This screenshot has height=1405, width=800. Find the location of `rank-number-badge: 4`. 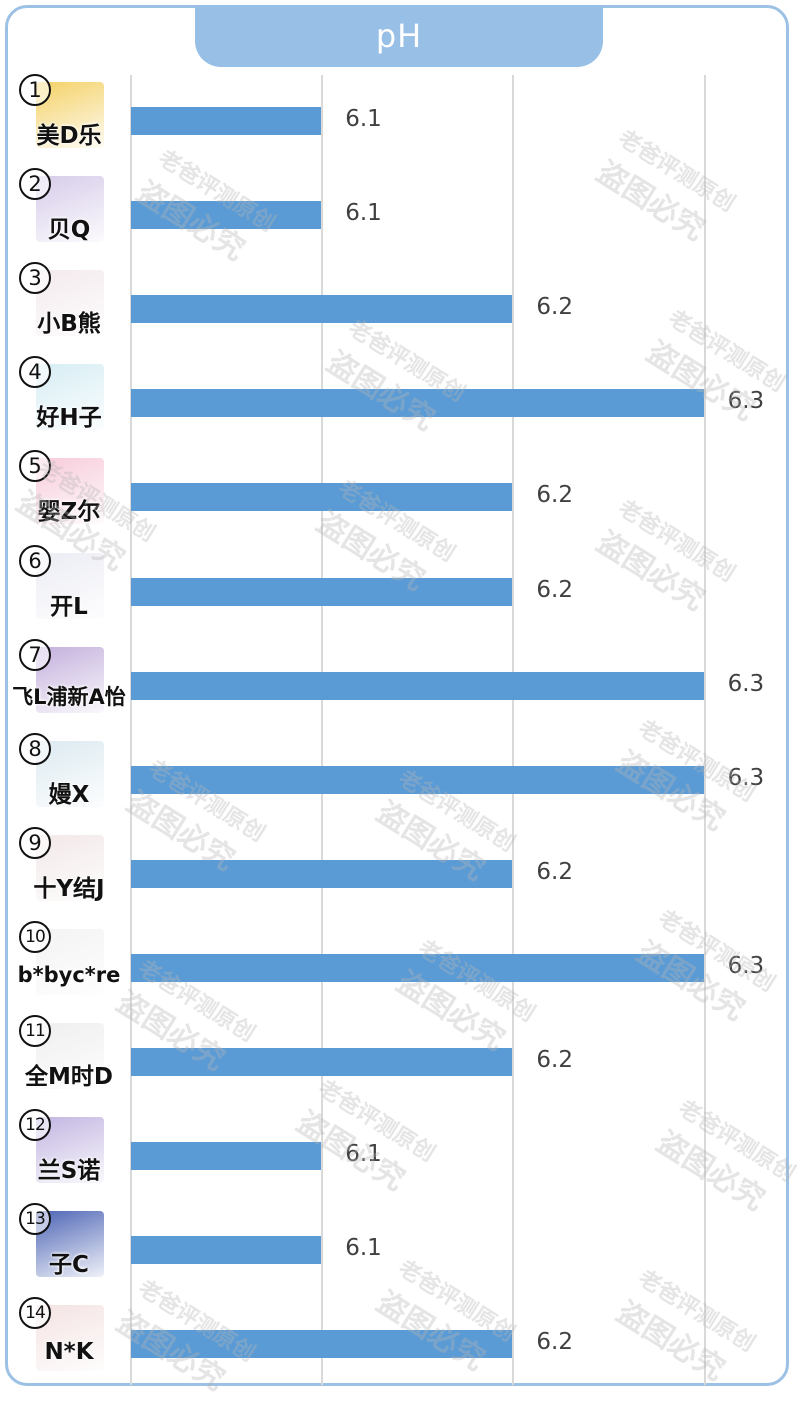

rank-number-badge: 4 is located at coordinates (35, 372).